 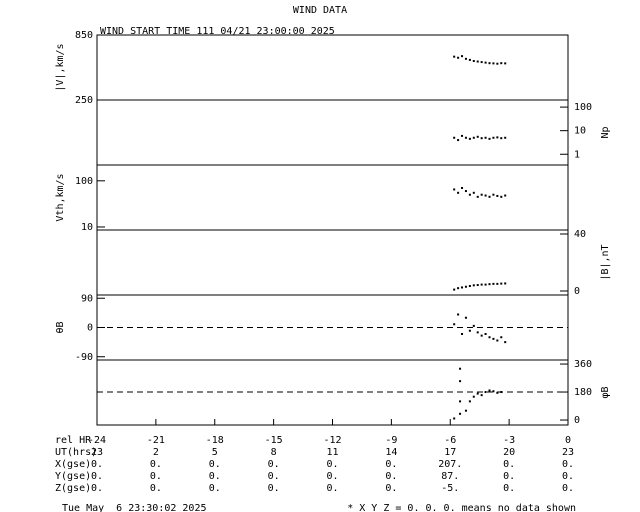 What do you see at coordinates (580, 234) in the screenshot?
I see `y-tick-label: 40` at bounding box center [580, 234].